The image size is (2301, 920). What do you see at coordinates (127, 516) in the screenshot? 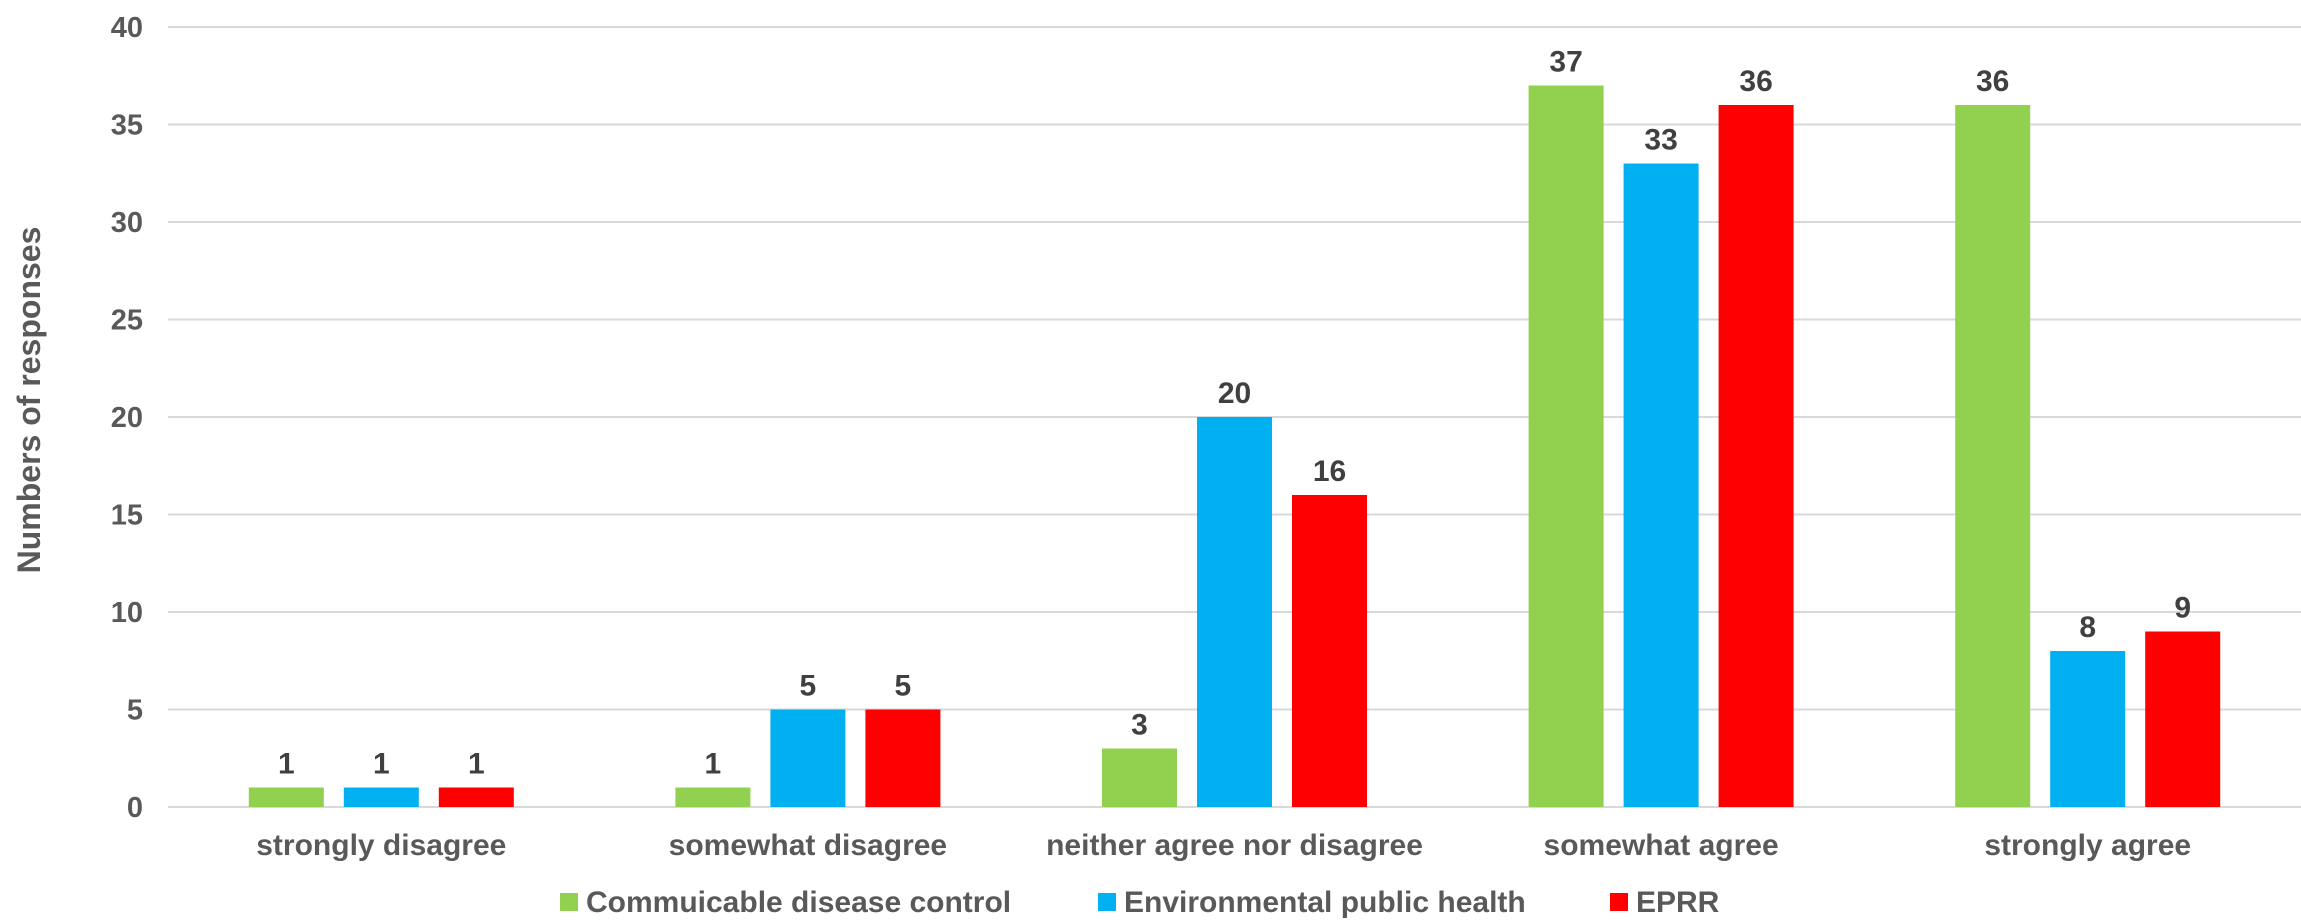
I see `y-tick-label: 15` at bounding box center [127, 516].